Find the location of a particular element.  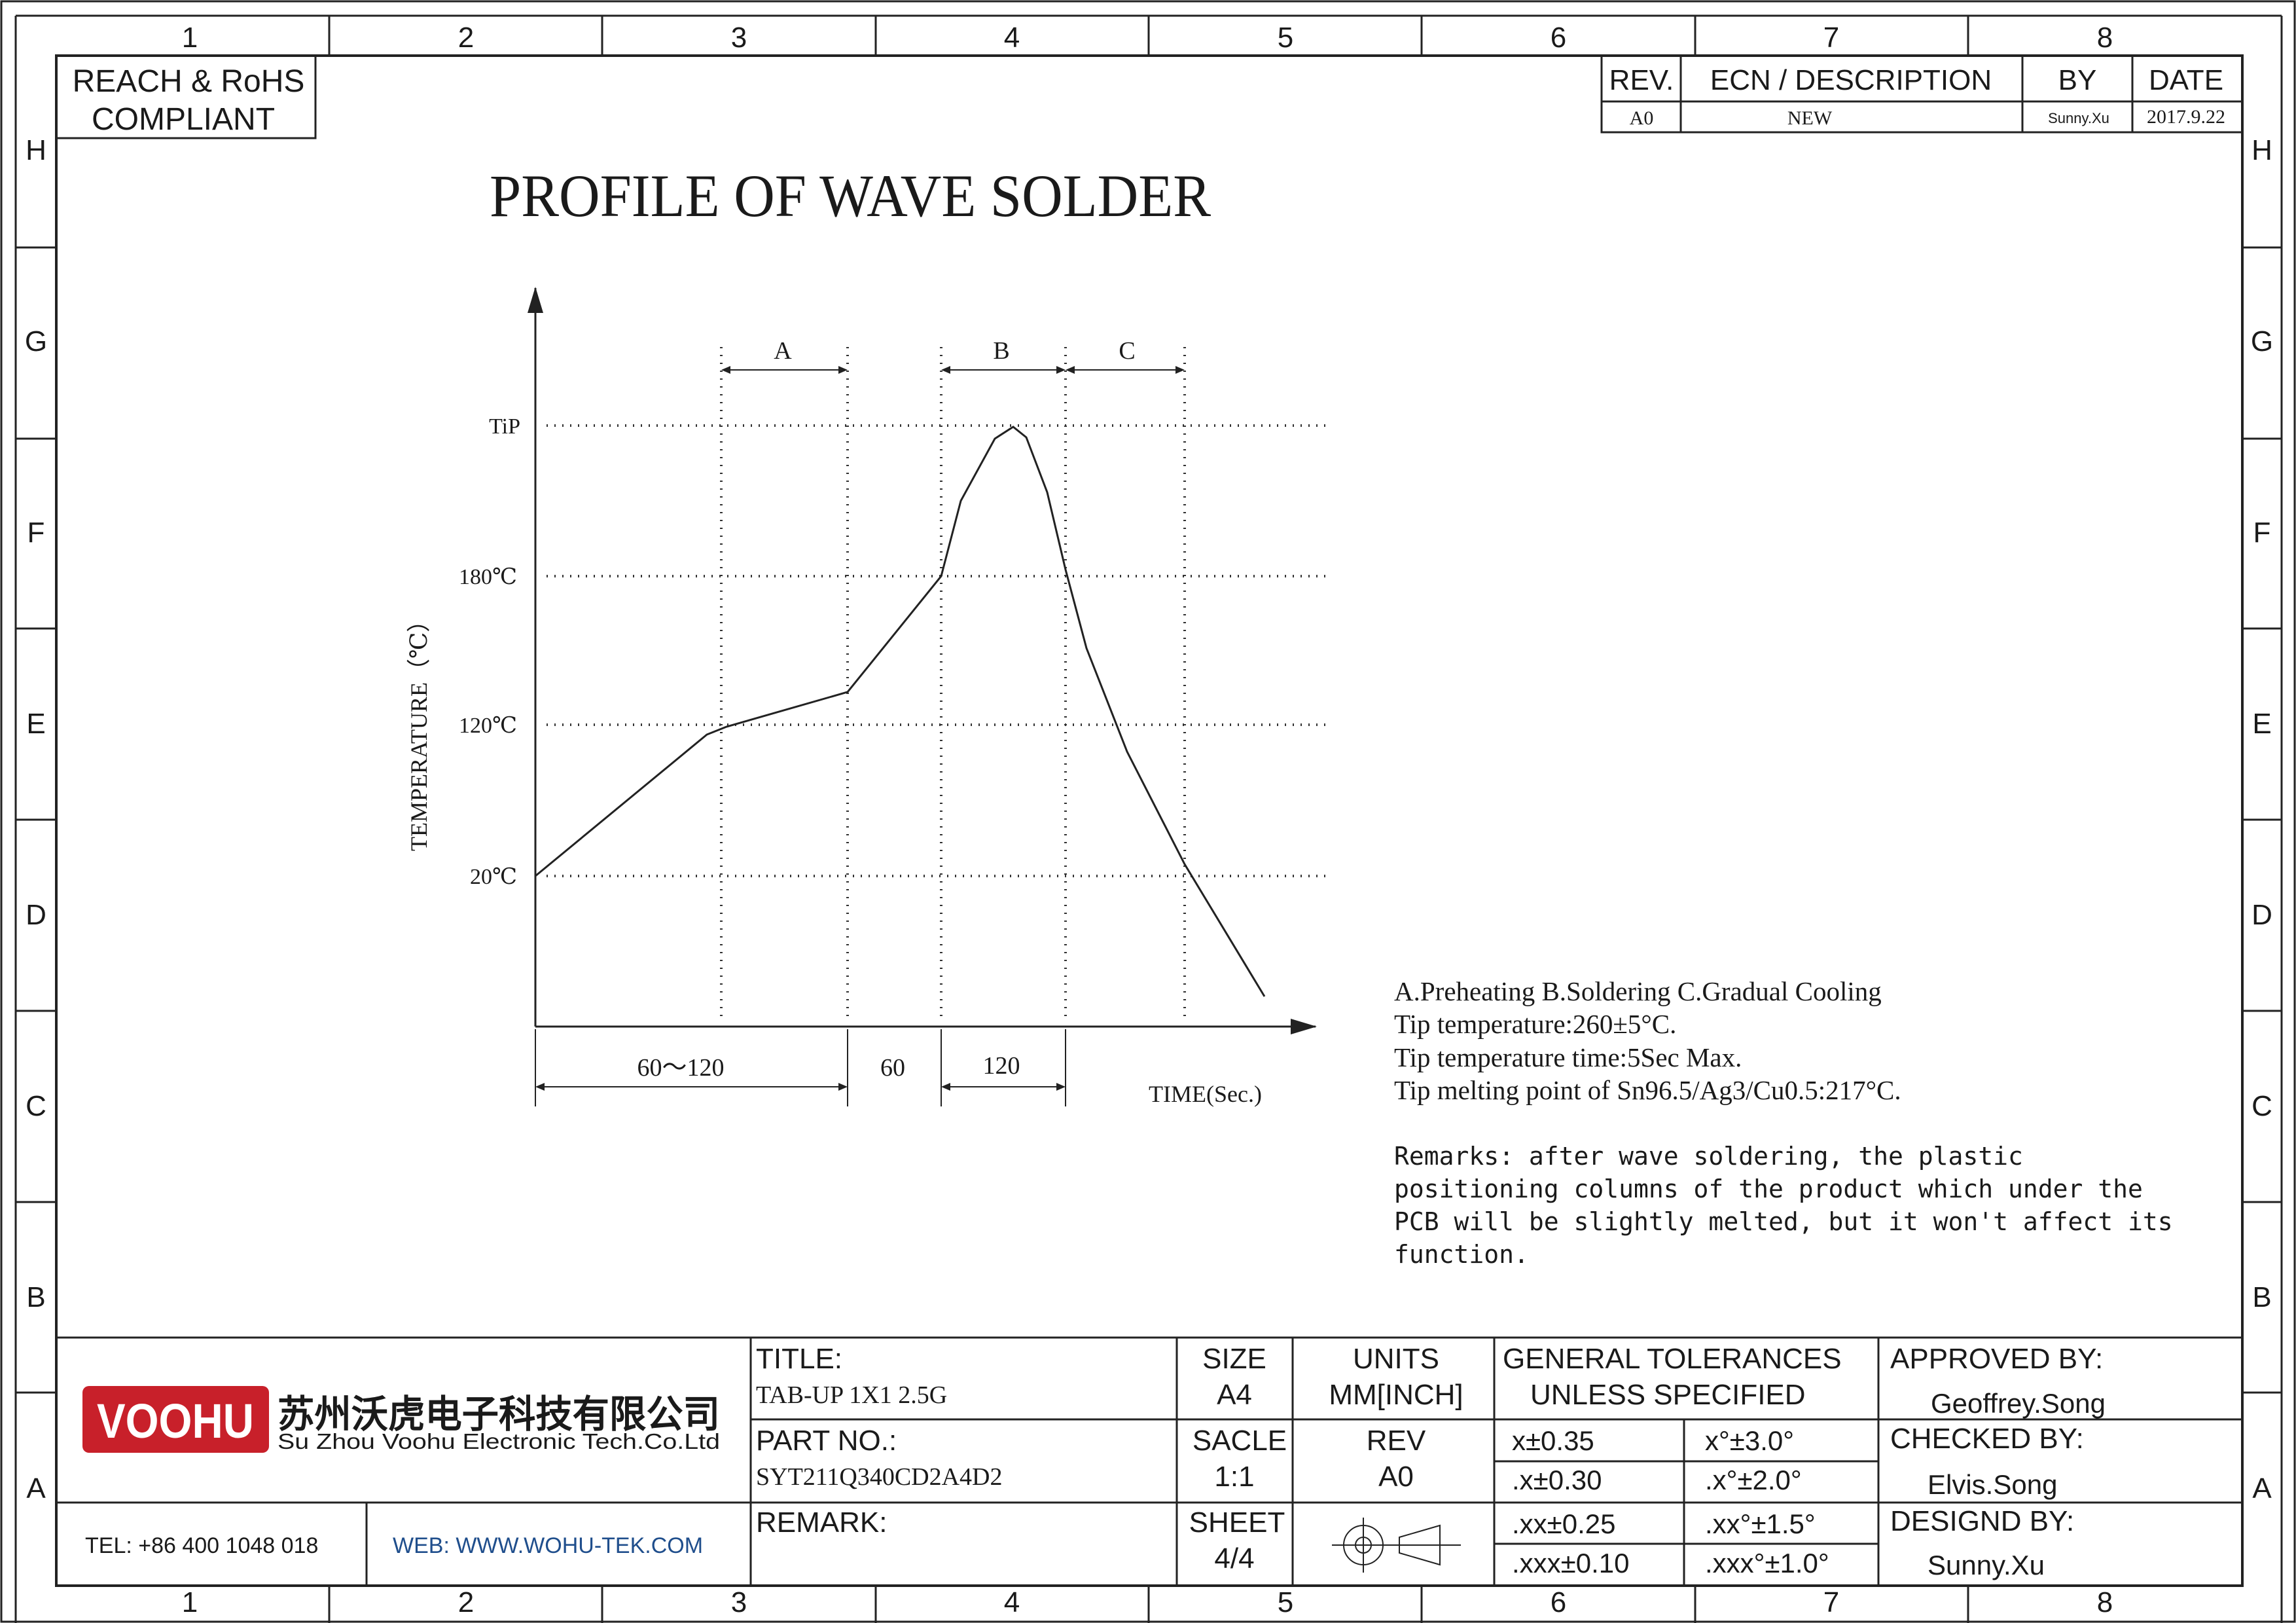

zone-label-a: A is located at coordinates (783, 351).